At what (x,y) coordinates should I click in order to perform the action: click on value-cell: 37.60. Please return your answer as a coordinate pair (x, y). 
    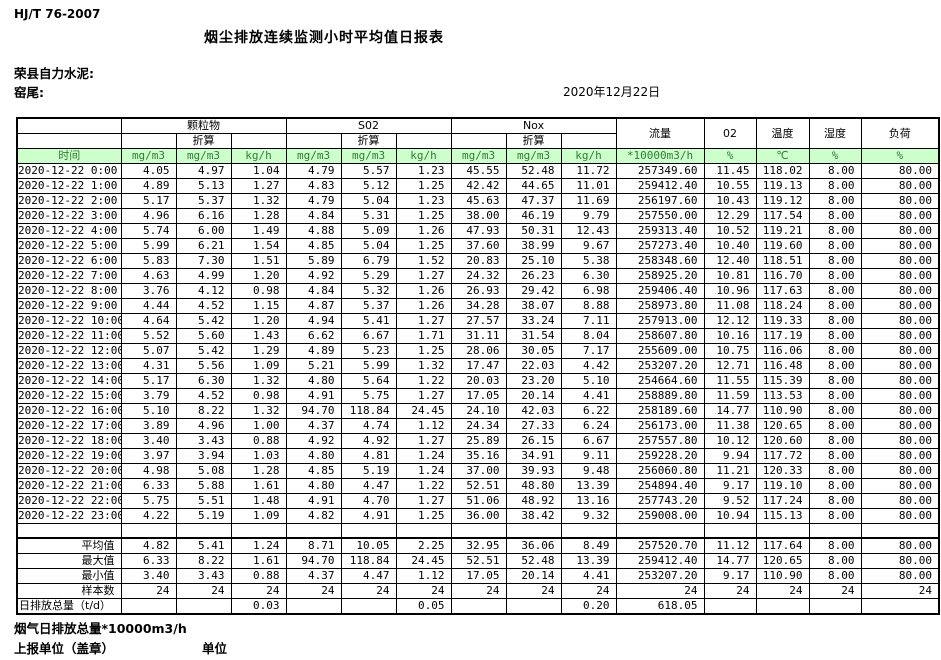
    Looking at the image, I should click on (478, 246).